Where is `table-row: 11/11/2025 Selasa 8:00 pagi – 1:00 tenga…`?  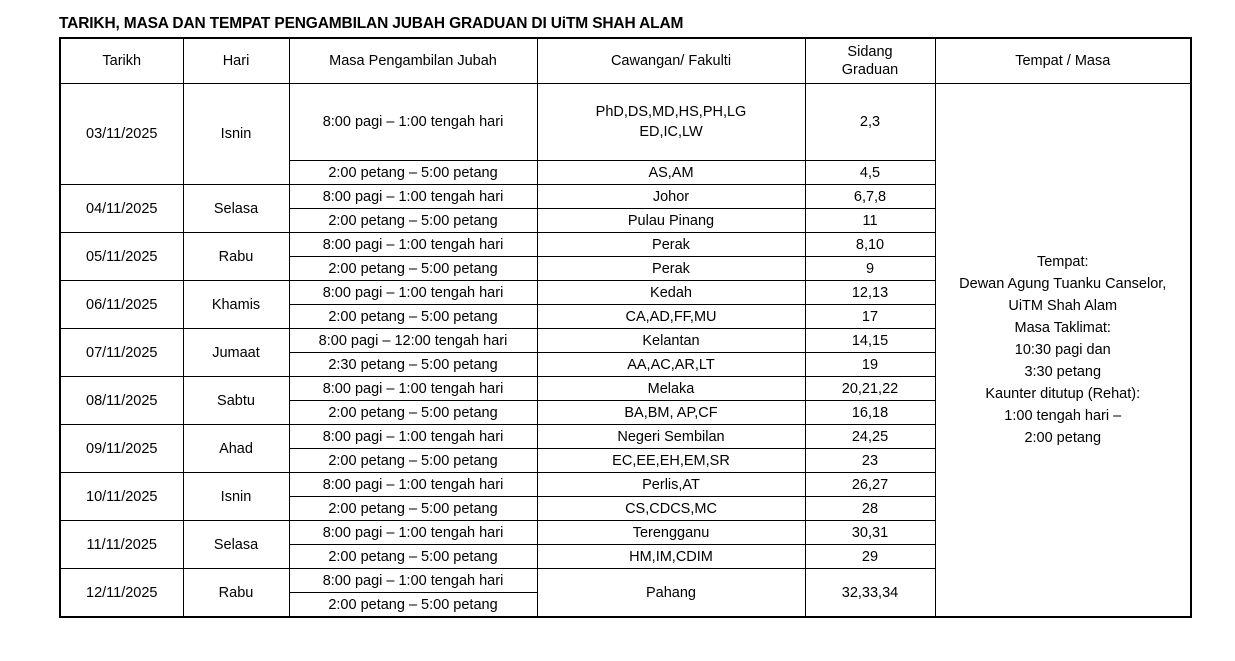
table-row: 11/11/2025 Selasa 8:00 pagi – 1:00 tenga… is located at coordinates (625, 544).